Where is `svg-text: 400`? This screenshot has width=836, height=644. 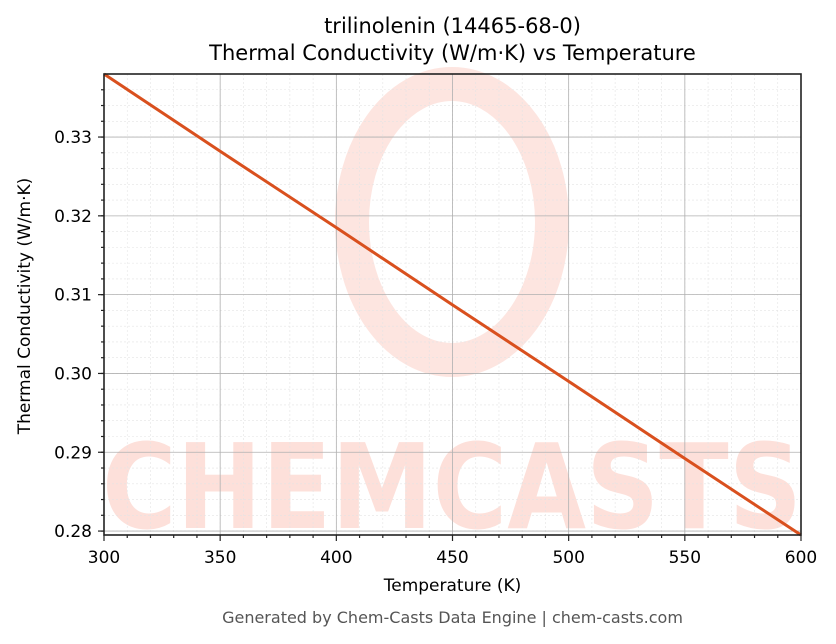 svg-text: 400 is located at coordinates (336, 558).